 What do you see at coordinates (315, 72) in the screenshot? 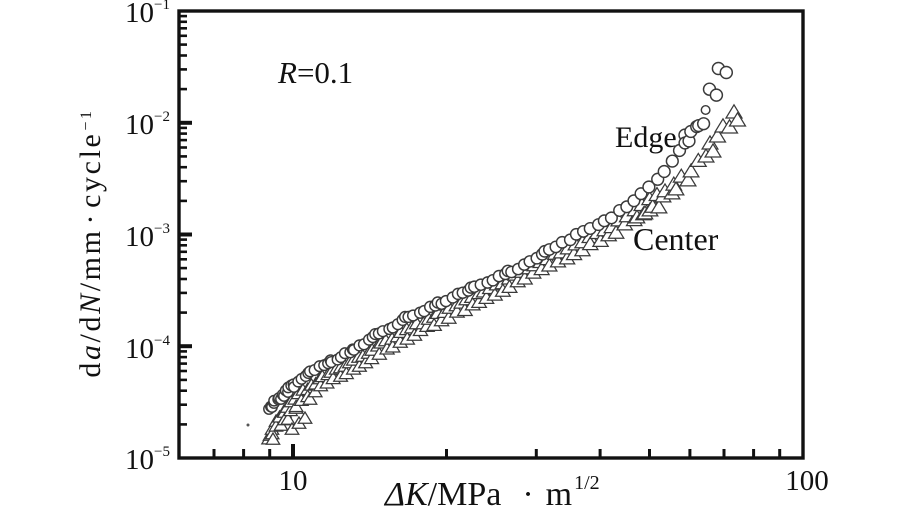
I see `svg-text: R=0.1` at bounding box center [315, 72].